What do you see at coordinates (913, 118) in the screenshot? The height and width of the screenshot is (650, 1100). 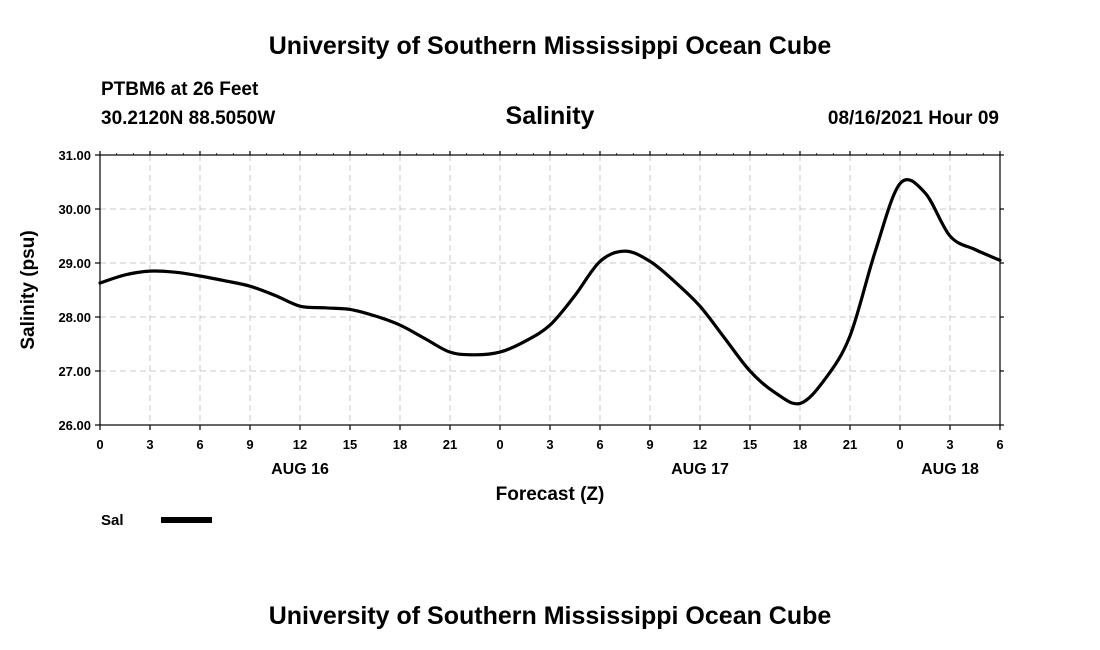 I see `timestamp-label: 08/16/2021 Hour 09` at bounding box center [913, 118].